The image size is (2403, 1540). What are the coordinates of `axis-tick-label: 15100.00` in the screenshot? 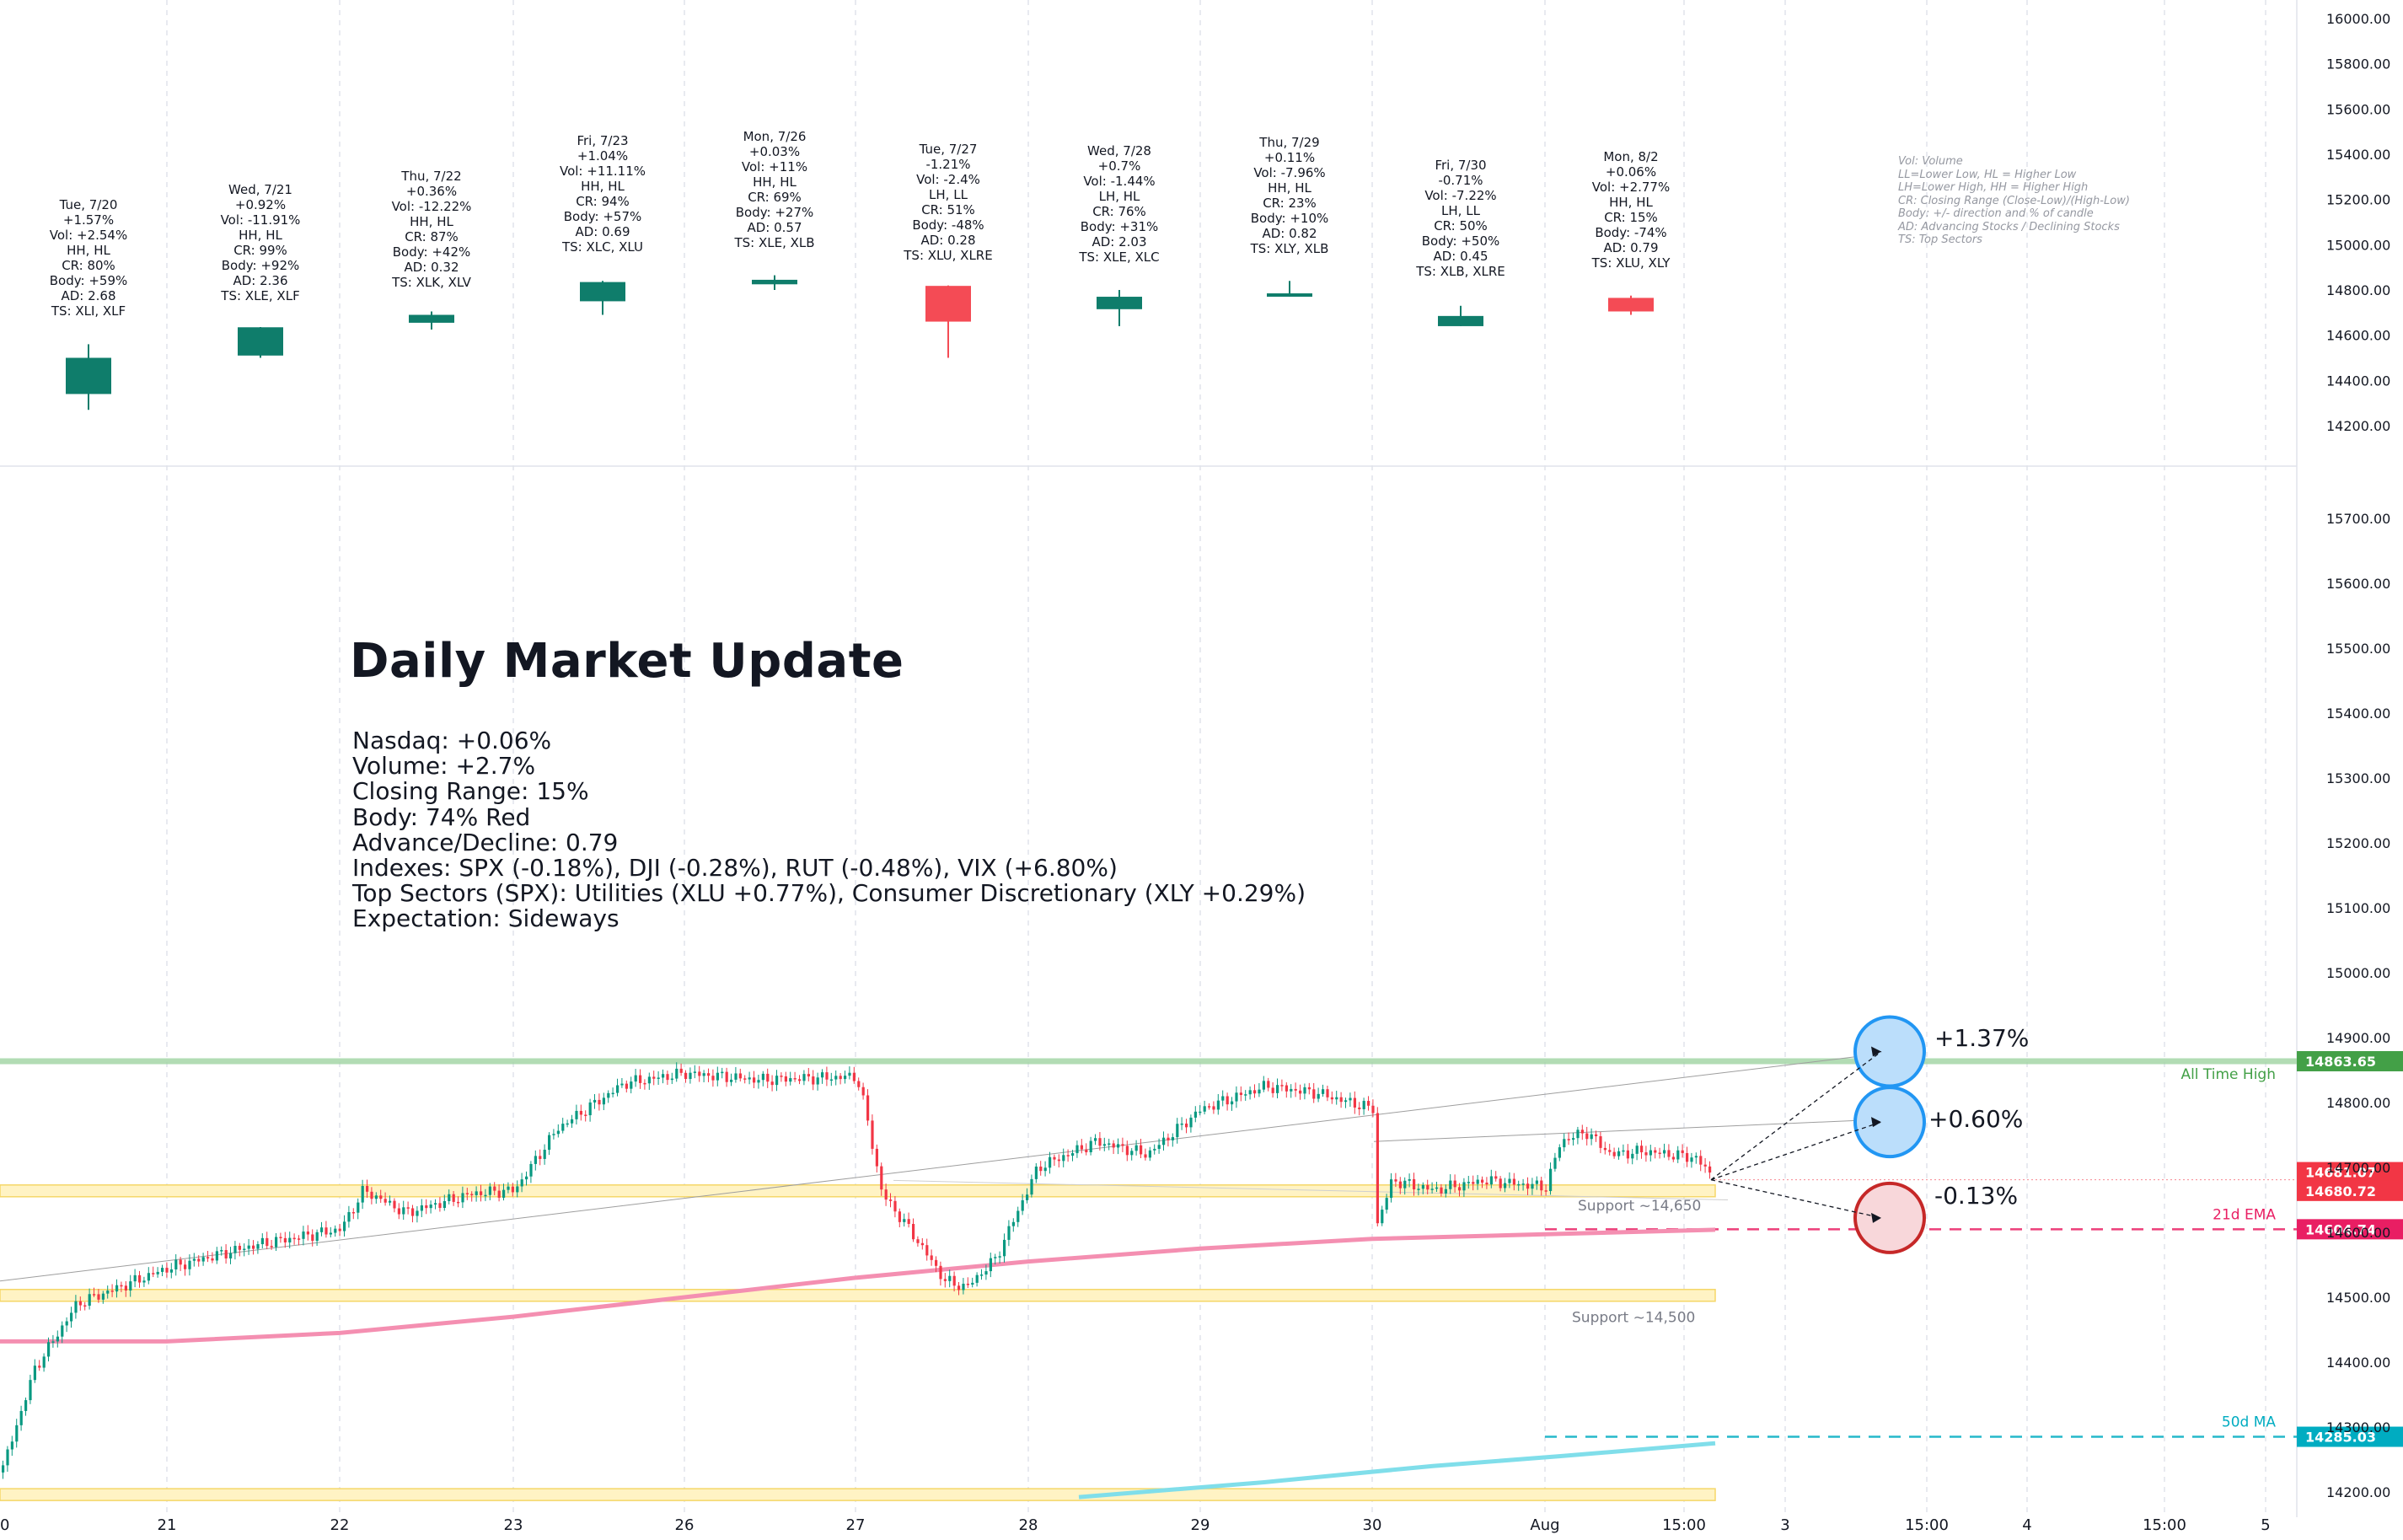 It's located at (2358, 908).